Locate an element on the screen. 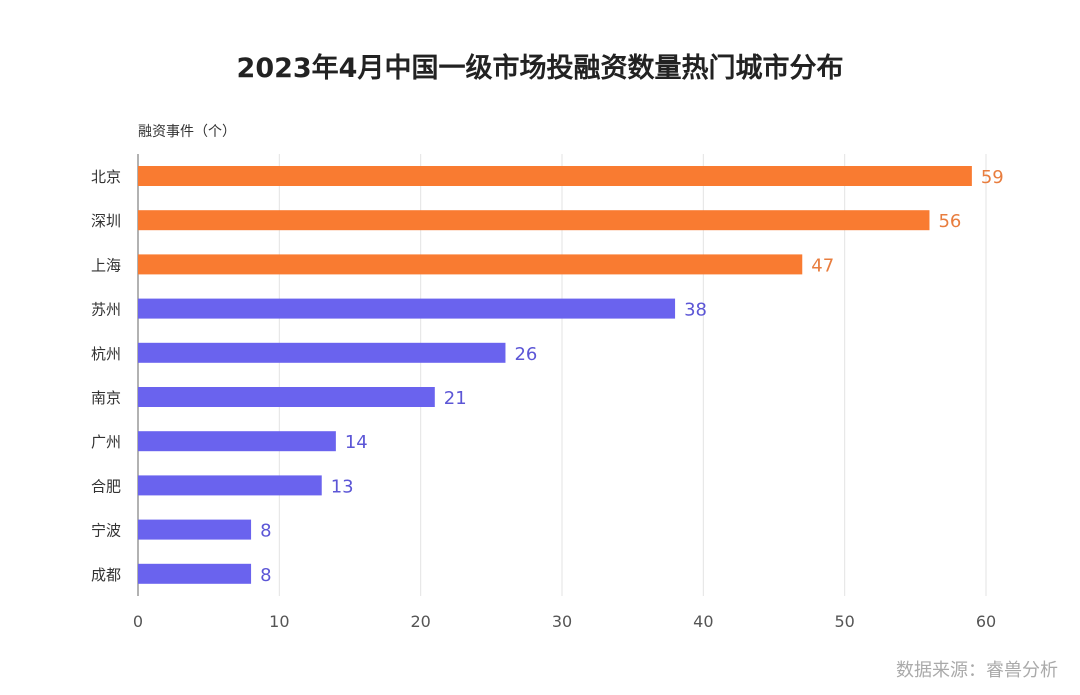  data-label: 56 is located at coordinates (949, 221).